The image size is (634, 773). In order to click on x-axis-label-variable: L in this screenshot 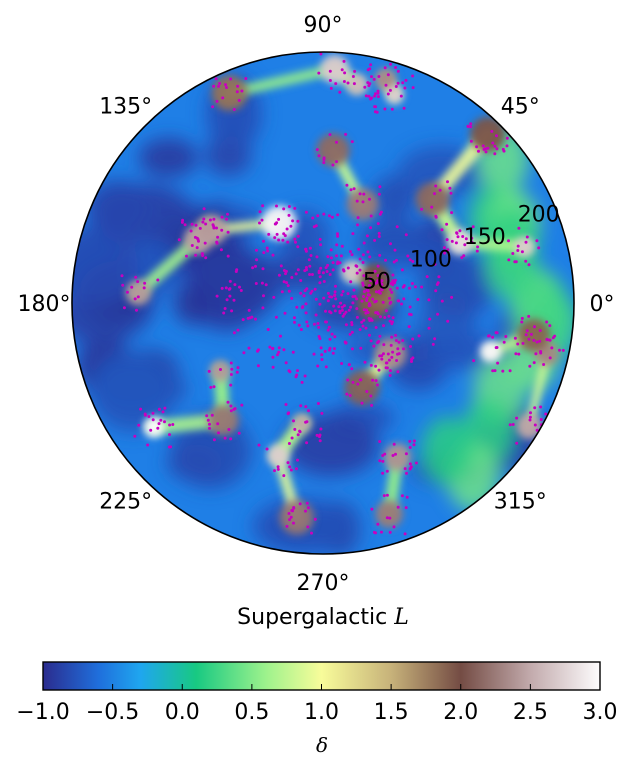, I will do `click(401, 617)`.